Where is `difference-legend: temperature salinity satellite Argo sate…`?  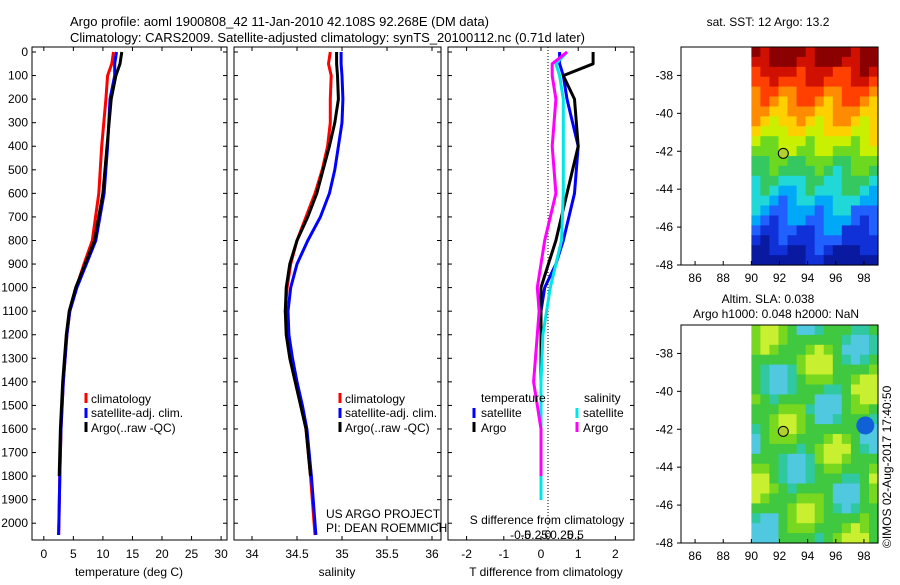
difference-legend: temperature salinity satellite Argo sate… is located at coordinates (548, 413).